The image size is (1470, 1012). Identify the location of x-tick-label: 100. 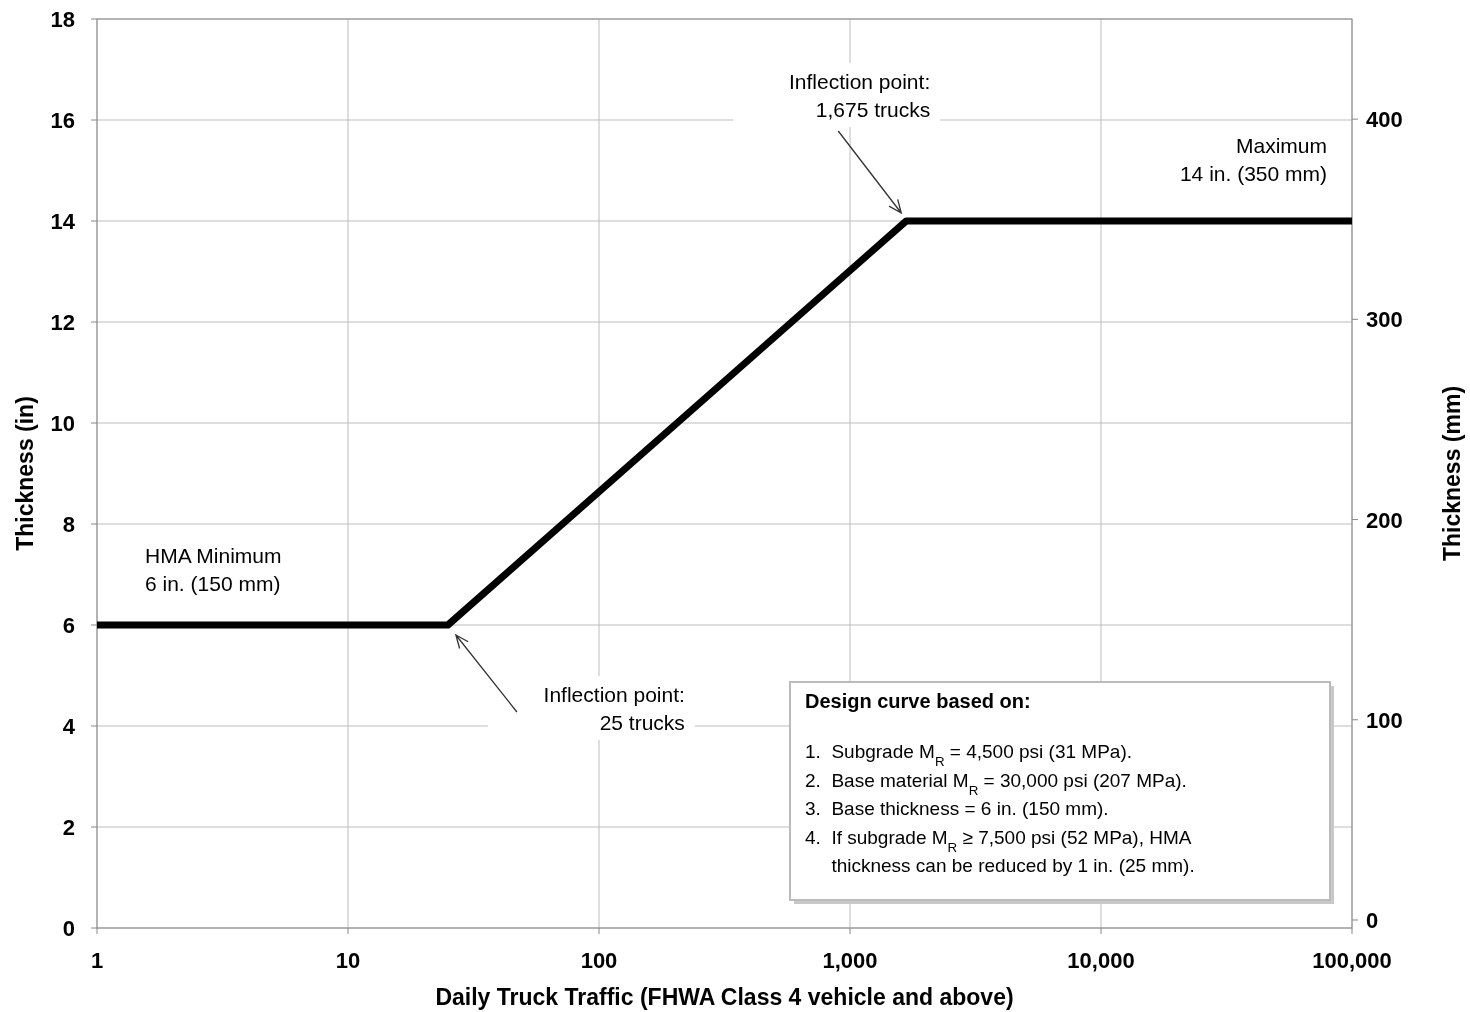
(599, 960).